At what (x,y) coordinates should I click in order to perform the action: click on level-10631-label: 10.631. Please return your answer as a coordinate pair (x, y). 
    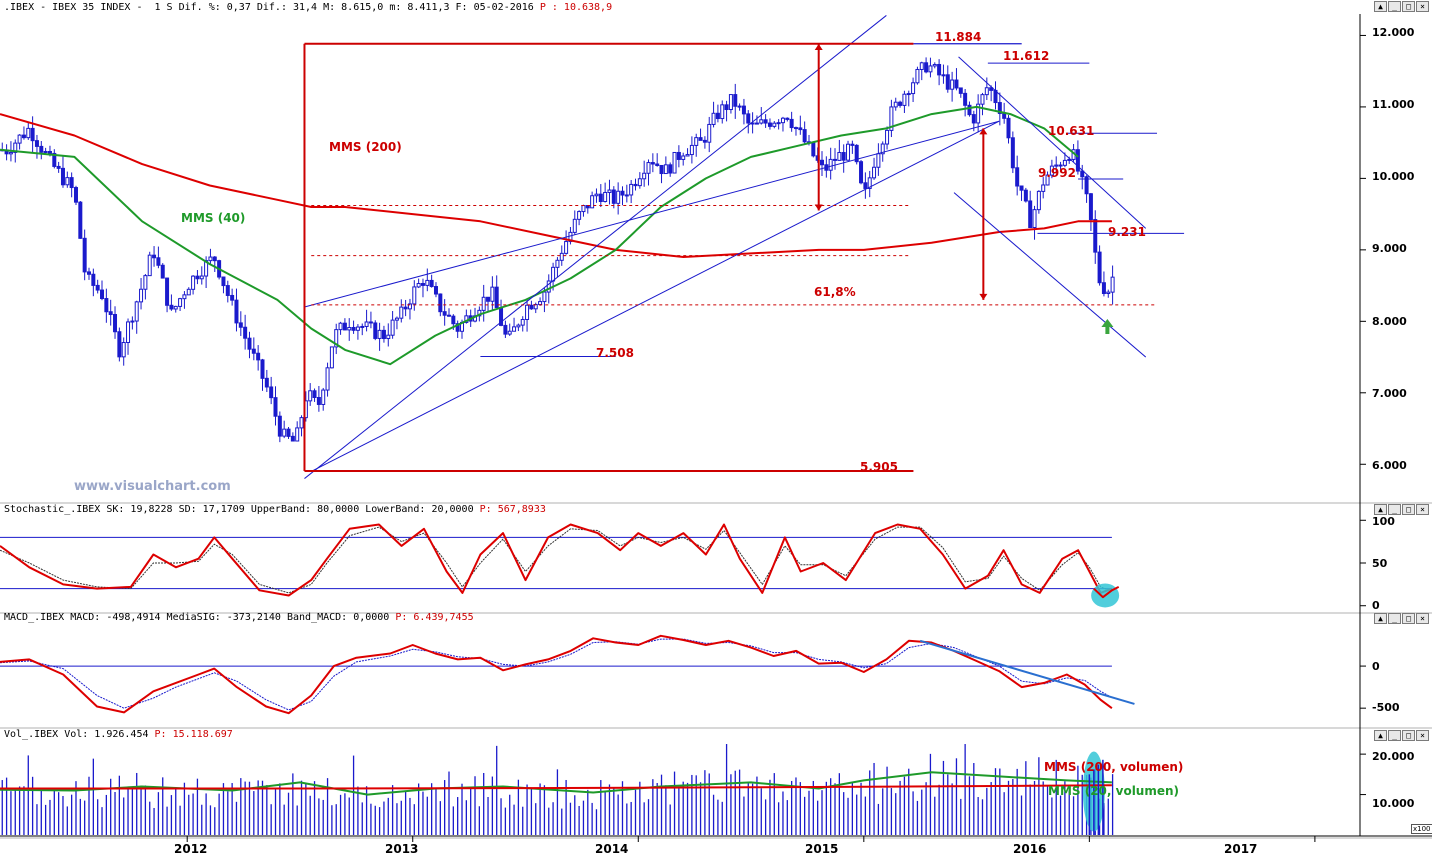
    Looking at the image, I should click on (1071, 131).